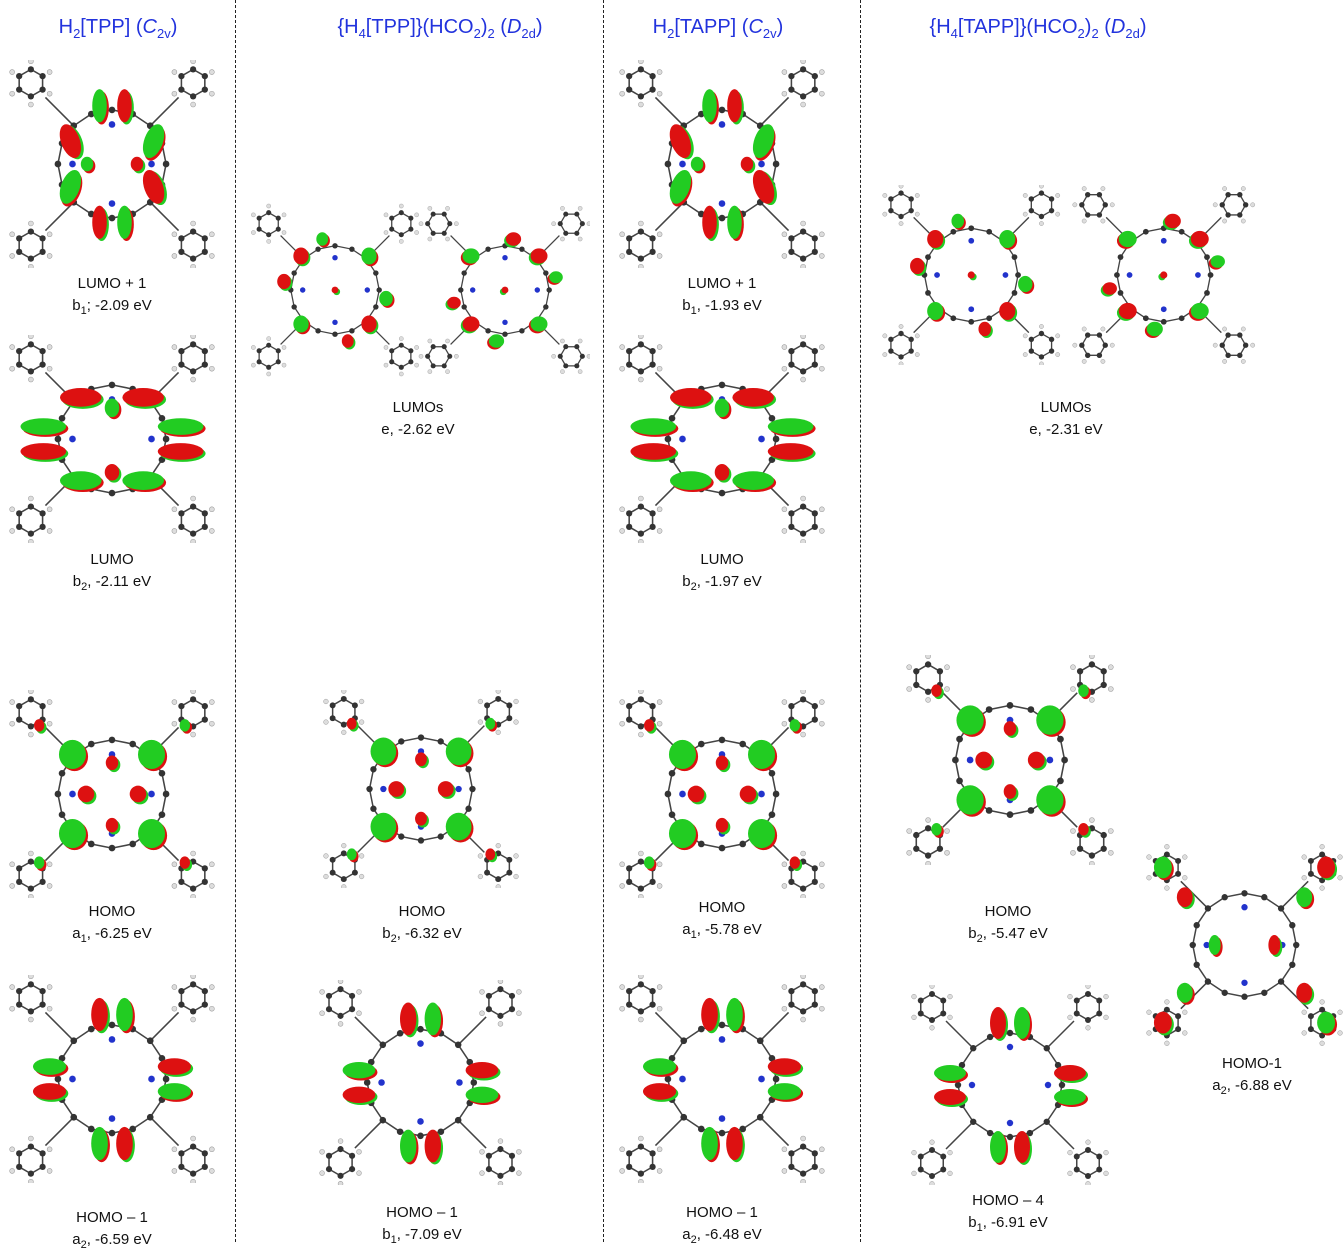 This screenshot has width=1344, height=1256. What do you see at coordinates (420, 290) in the screenshot?
I see `molecule-figure` at bounding box center [420, 290].